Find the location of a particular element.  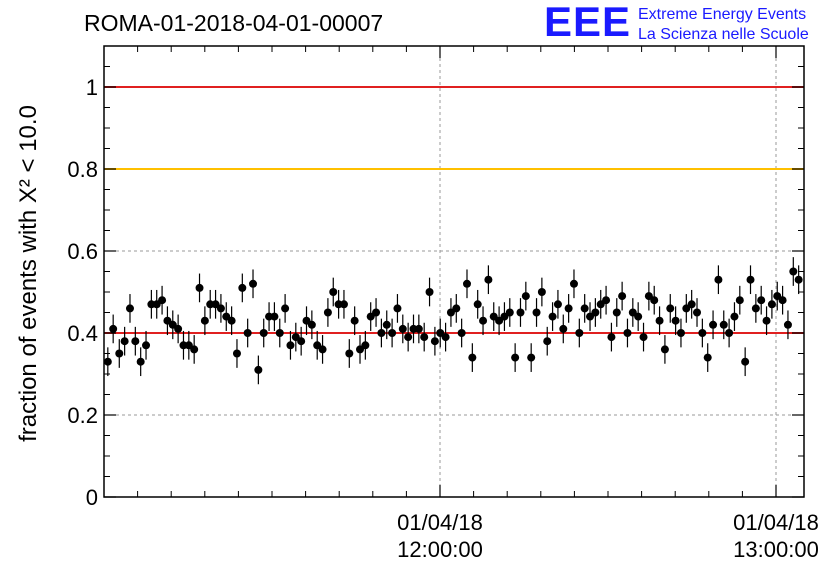

chart-title: ROMA-01-2018-04-01-00007 is located at coordinates (234, 23).